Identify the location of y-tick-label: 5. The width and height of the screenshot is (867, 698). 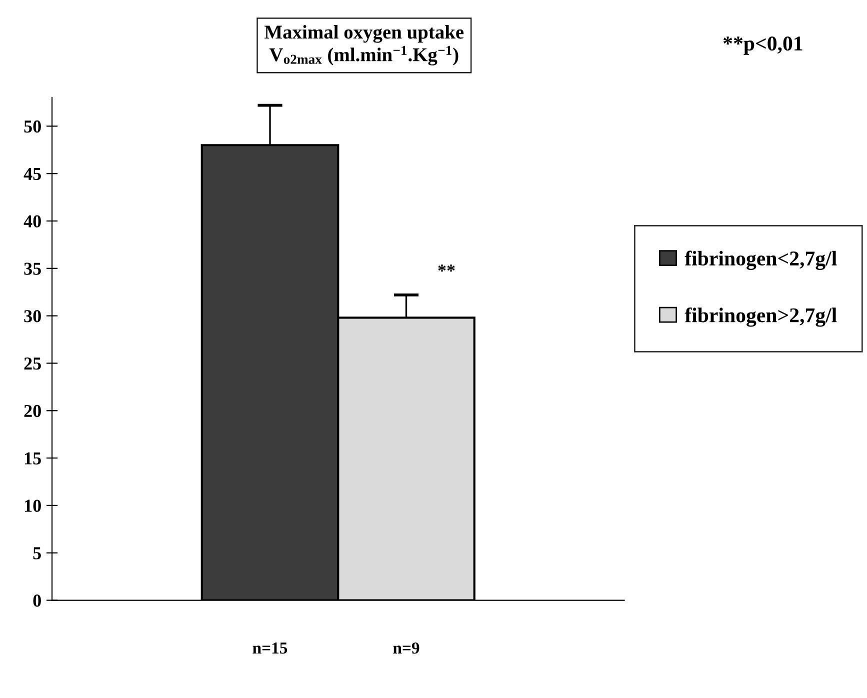
(37, 553).